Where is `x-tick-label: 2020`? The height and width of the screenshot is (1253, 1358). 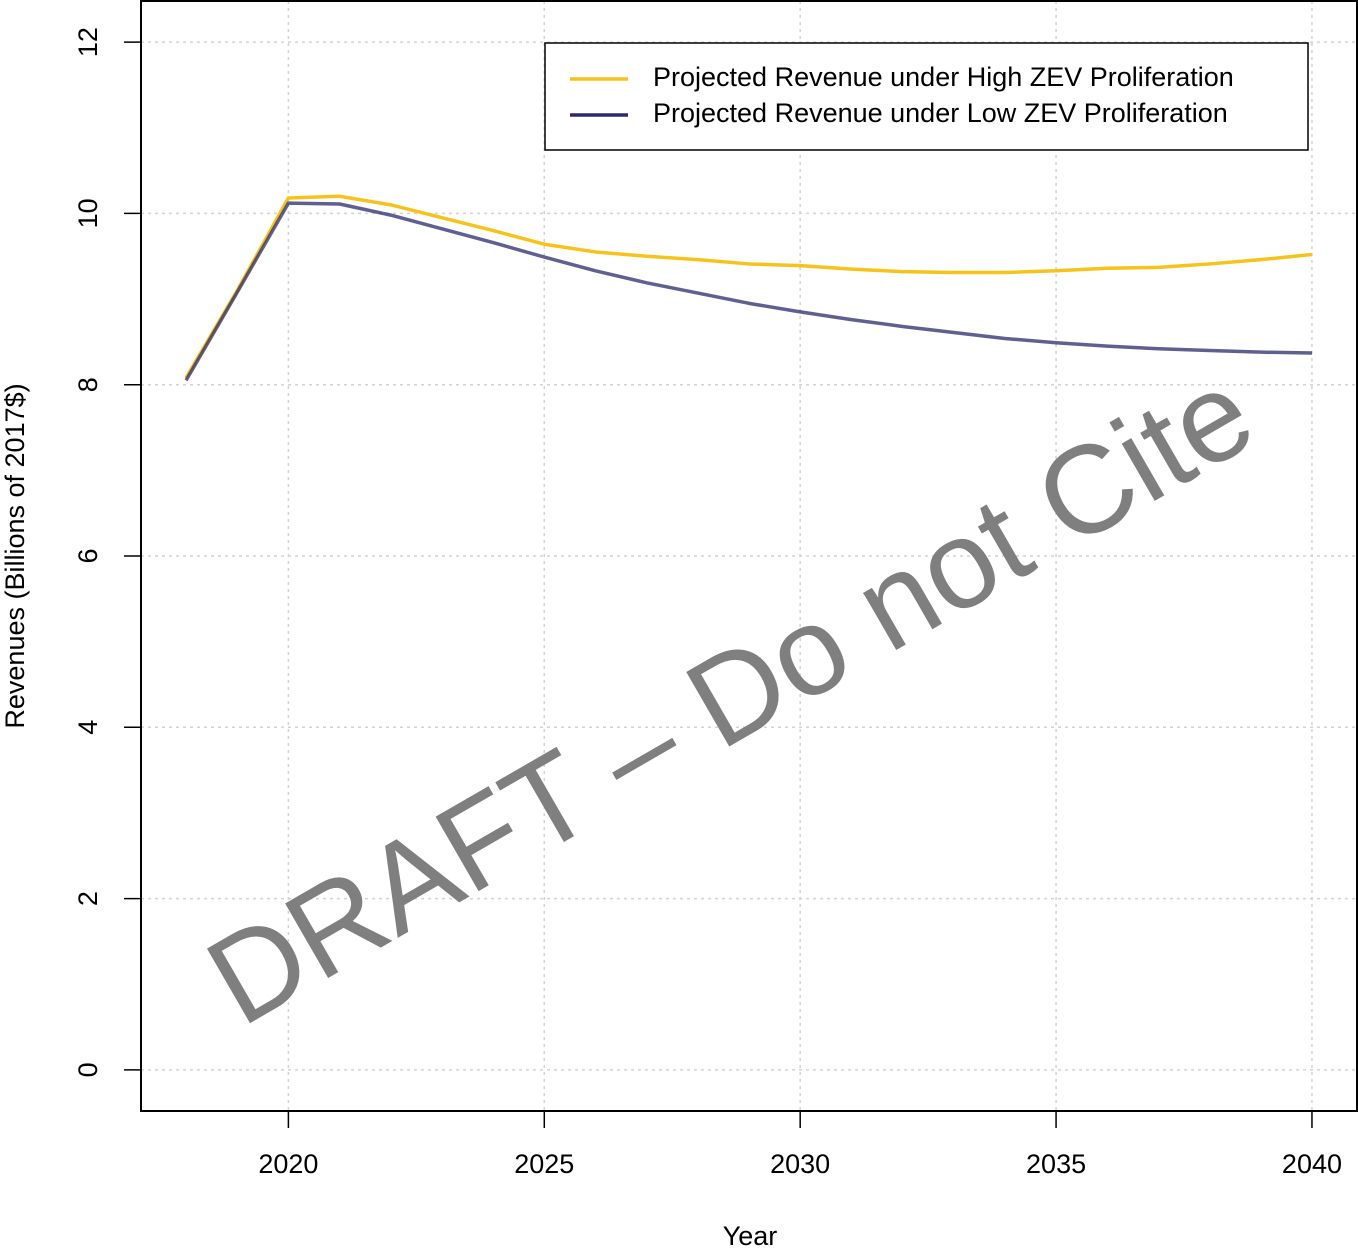
x-tick-label: 2020 is located at coordinates (288, 1164).